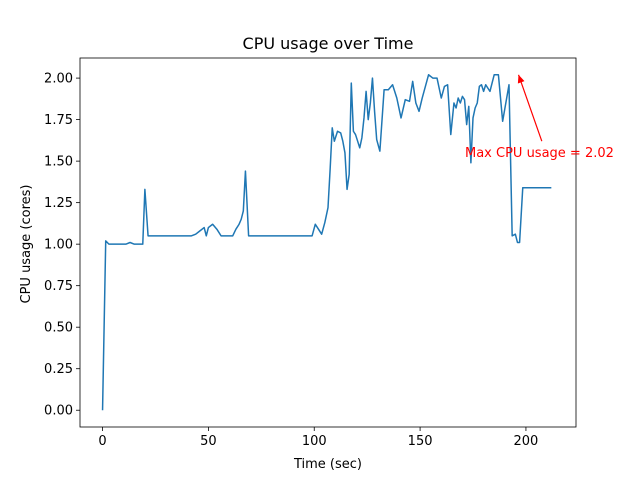 This screenshot has height=480, width=640. What do you see at coordinates (314, 441) in the screenshot?
I see `x-tick-label: 100` at bounding box center [314, 441].